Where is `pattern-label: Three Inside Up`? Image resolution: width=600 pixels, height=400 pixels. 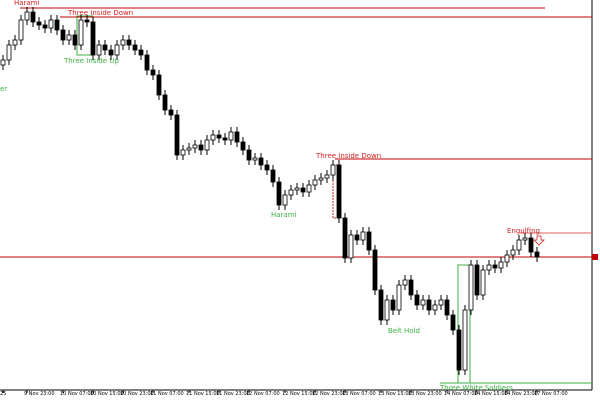
pattern-label: Three Inside Up is located at coordinates (91, 61).